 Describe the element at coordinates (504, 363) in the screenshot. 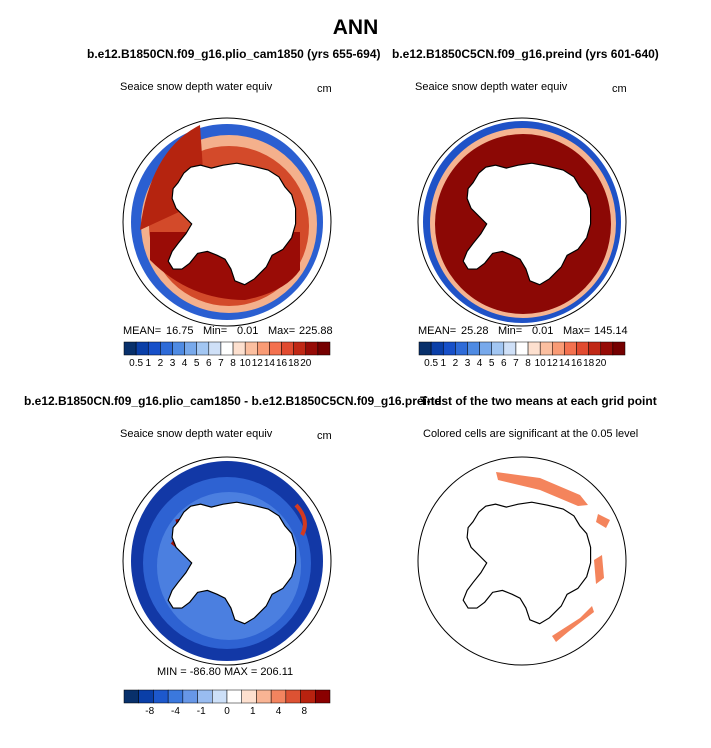

I see `panel-tr-colorbar-tick-label: 6` at that location.